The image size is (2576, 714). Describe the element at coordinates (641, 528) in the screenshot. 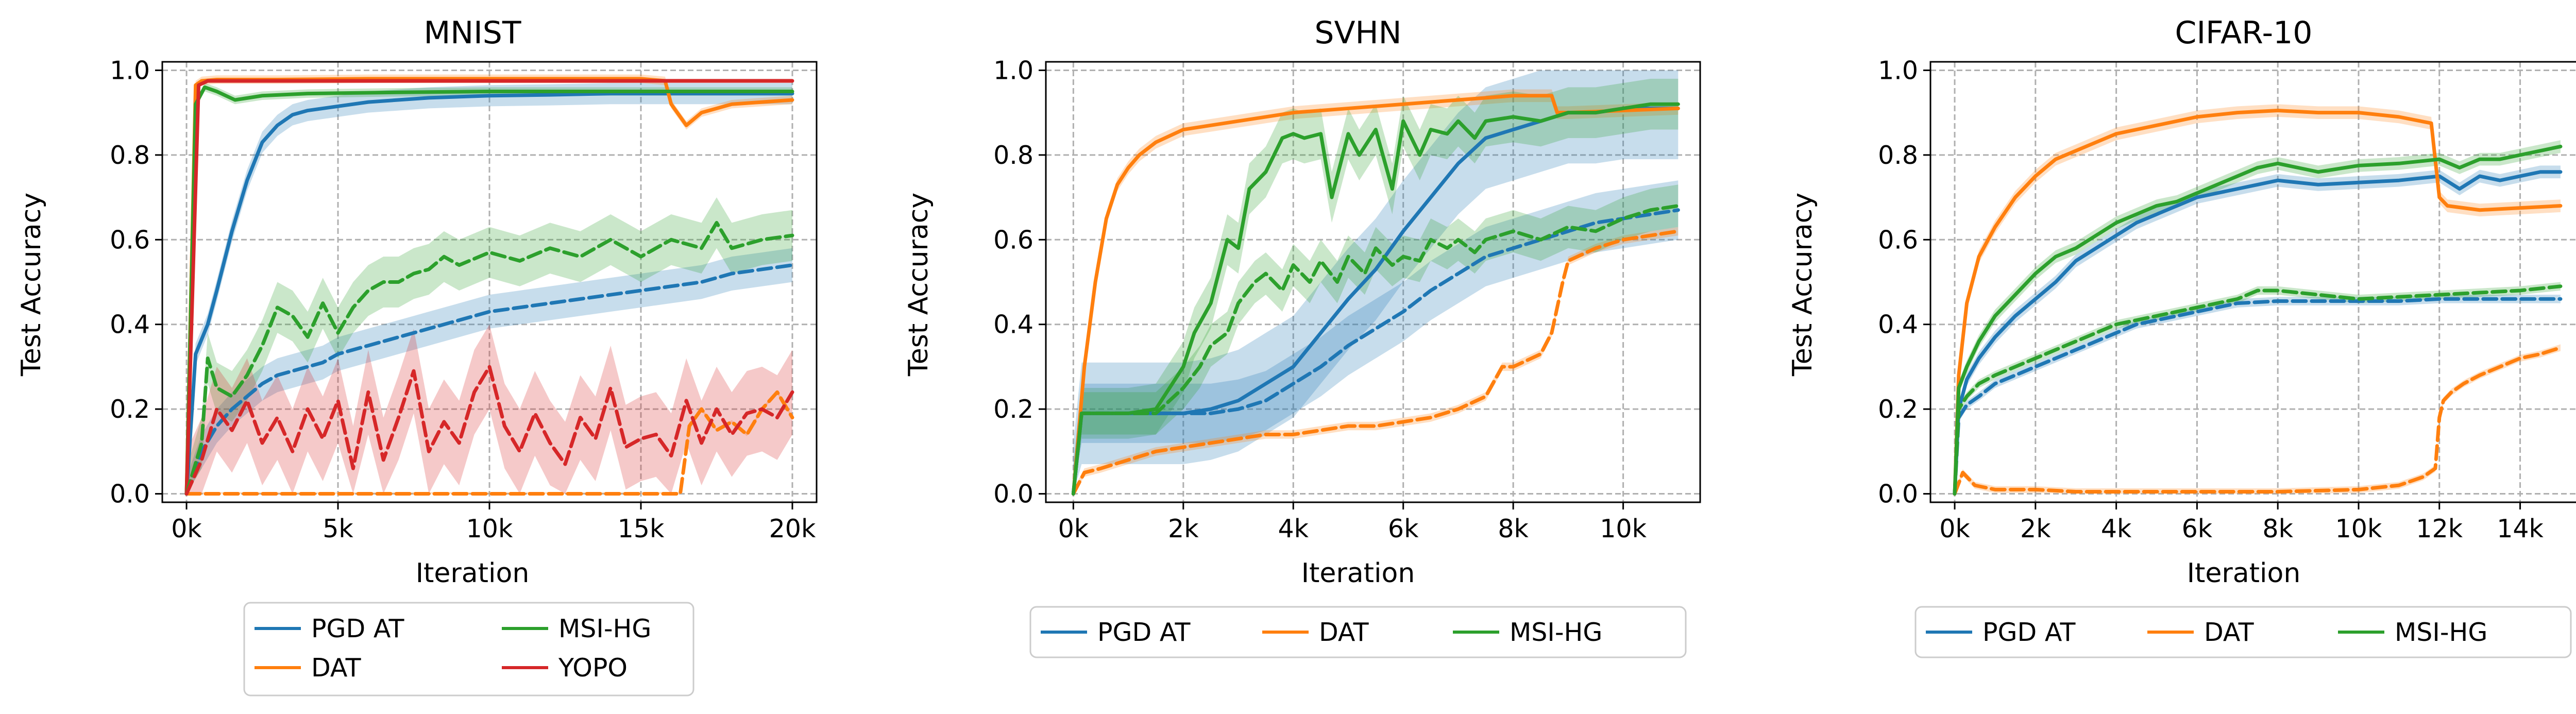

I see `x-tick-label: 15k` at that location.